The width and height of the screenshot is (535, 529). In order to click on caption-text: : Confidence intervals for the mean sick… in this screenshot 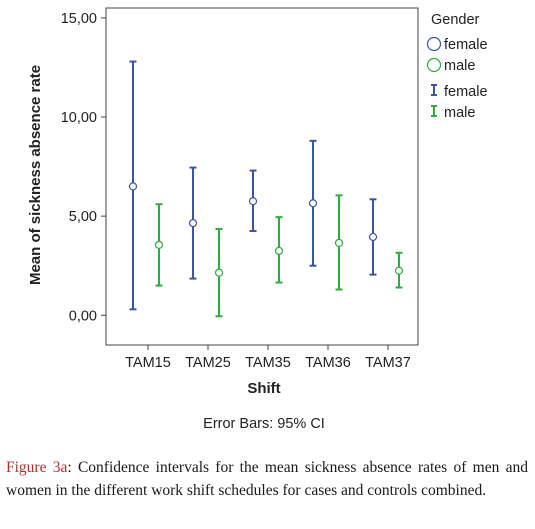, I will do `click(267, 479)`.